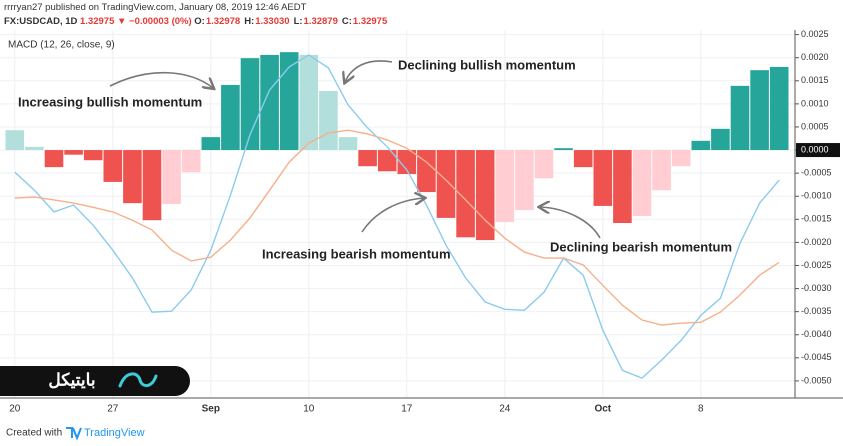 The image size is (843, 446). What do you see at coordinates (97, 21) in the screenshot?
I see `price: 1.32975` at bounding box center [97, 21].